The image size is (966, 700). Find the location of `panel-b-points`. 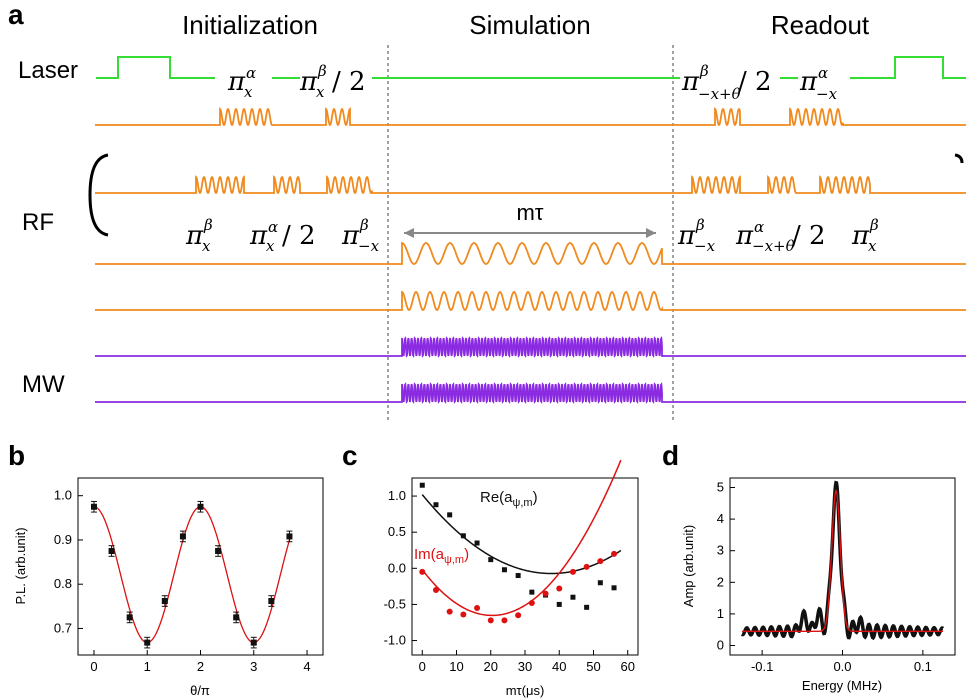

panel-b-points is located at coordinates (191, 574).